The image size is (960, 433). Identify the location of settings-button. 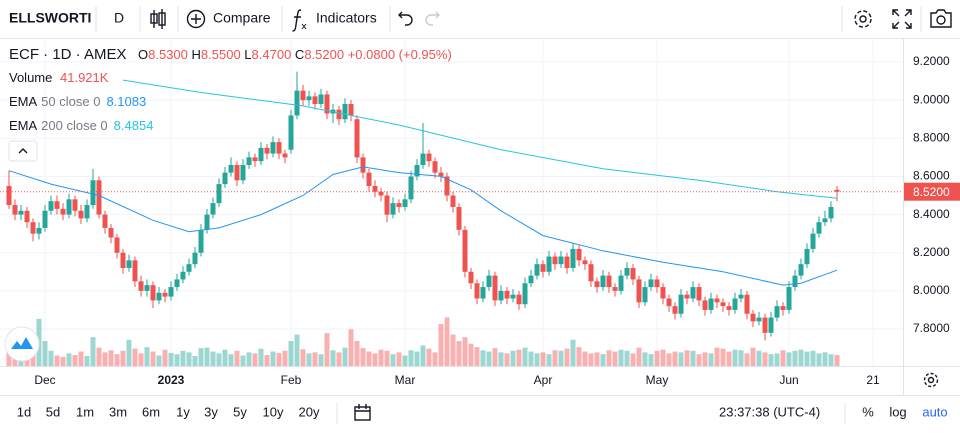
(863, 19).